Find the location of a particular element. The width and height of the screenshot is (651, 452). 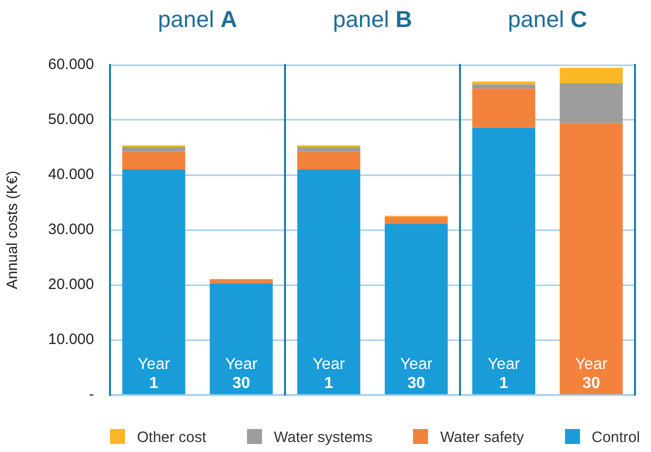

y-axis-title: Annual costs (K€) is located at coordinates (13, 230).